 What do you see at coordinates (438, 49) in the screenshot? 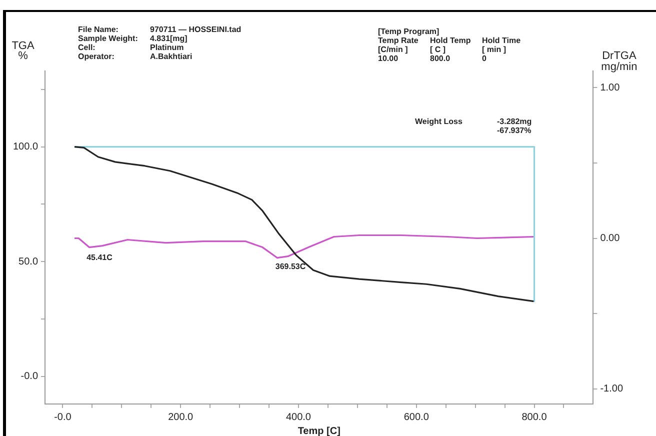
I see `text: [ C ]` at bounding box center [438, 49].